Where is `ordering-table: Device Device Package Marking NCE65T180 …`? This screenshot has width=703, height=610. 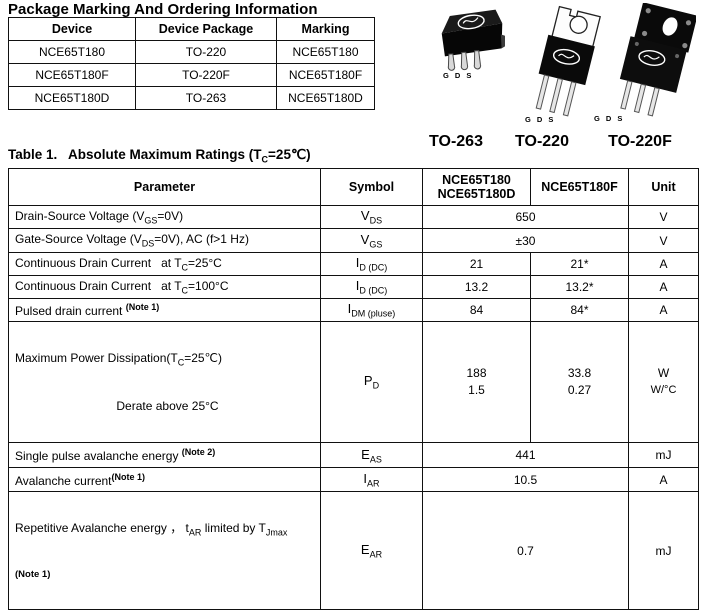
ordering-table: Device Device Package Marking NCE65T180 … is located at coordinates (191, 63).